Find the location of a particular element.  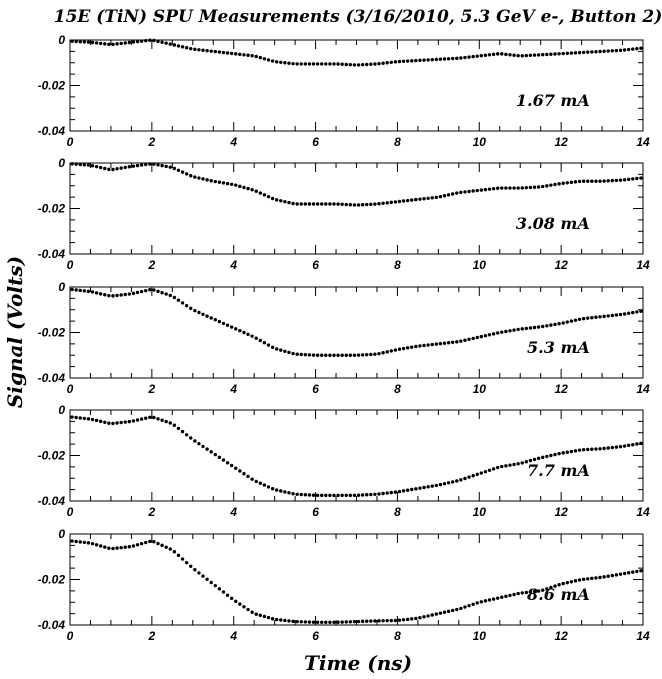

current-annotation: 5.3 mA is located at coordinates (558, 347).